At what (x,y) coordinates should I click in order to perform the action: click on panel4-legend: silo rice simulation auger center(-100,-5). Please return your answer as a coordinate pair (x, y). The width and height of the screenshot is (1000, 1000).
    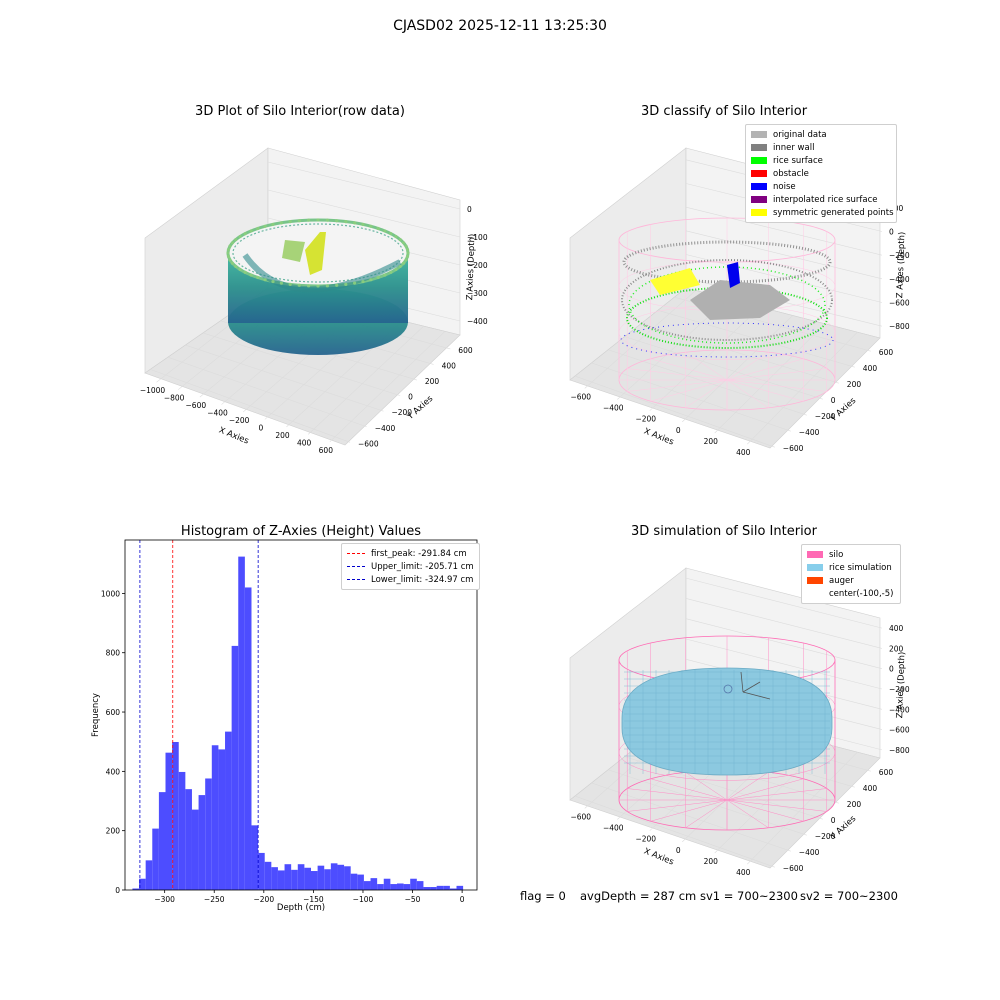
    Looking at the image, I should click on (851, 574).